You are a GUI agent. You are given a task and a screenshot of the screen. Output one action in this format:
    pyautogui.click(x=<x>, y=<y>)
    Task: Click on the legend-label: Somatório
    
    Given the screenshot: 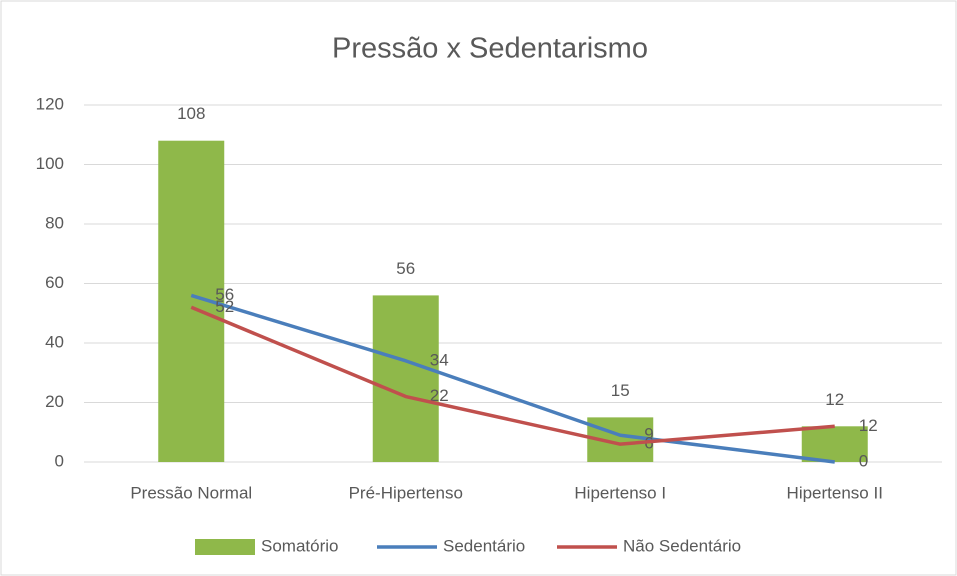 What is the action you would take?
    pyautogui.click(x=299, y=545)
    